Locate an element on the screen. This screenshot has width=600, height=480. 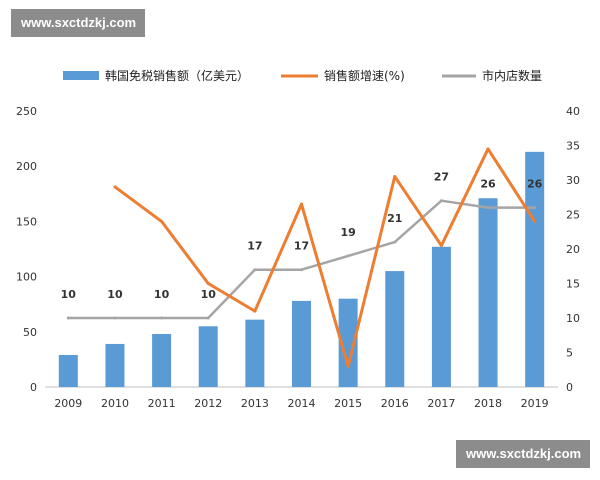
growth-rate-point-2018 is located at coordinates (488, 149).